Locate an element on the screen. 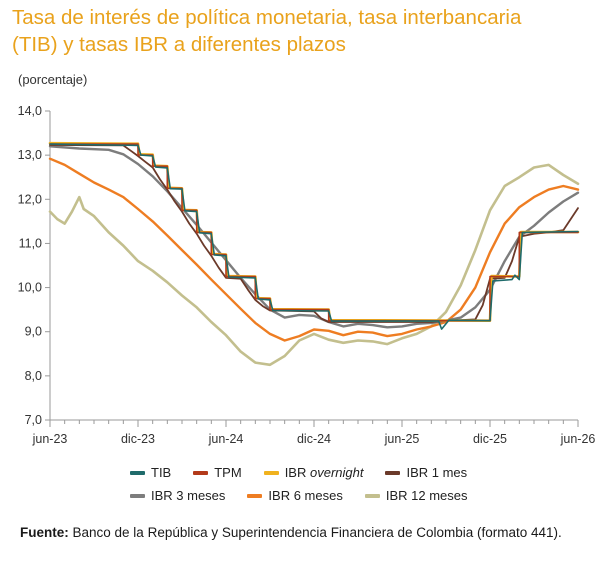  legend-label: IBR 6 meses is located at coordinates (305, 495).